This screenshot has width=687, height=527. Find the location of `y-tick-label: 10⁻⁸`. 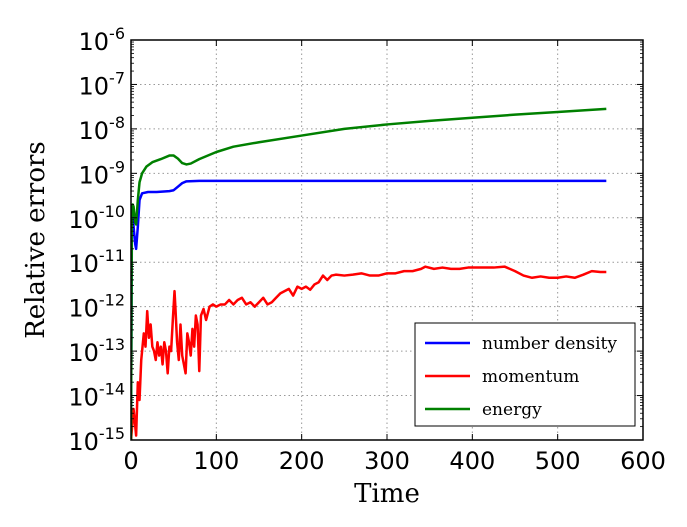

y-tick-label: 10⁻⁸ is located at coordinates (102, 129).